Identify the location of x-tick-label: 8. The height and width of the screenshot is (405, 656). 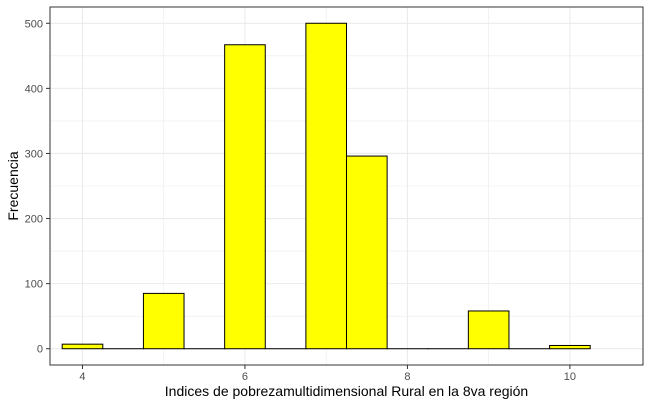
(407, 377).